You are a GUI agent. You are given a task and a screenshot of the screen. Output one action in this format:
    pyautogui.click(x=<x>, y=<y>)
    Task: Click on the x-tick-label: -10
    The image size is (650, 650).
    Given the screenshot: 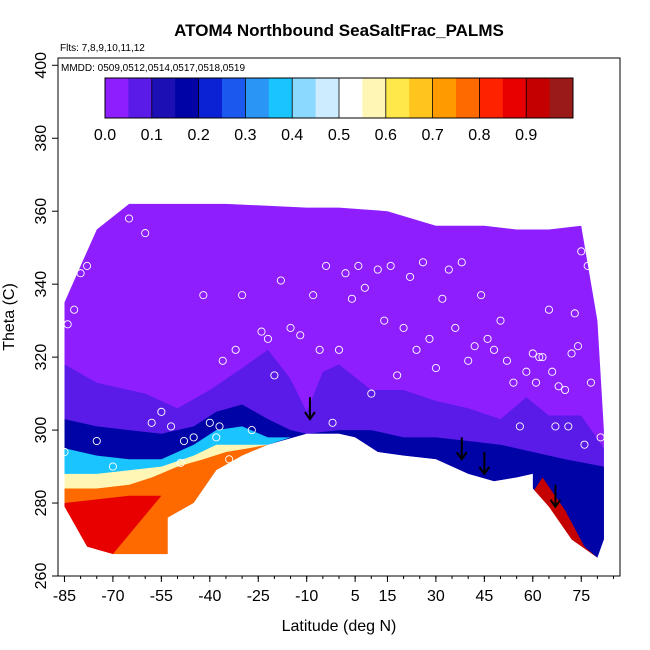 What is the action you would take?
    pyautogui.click(x=306, y=596)
    